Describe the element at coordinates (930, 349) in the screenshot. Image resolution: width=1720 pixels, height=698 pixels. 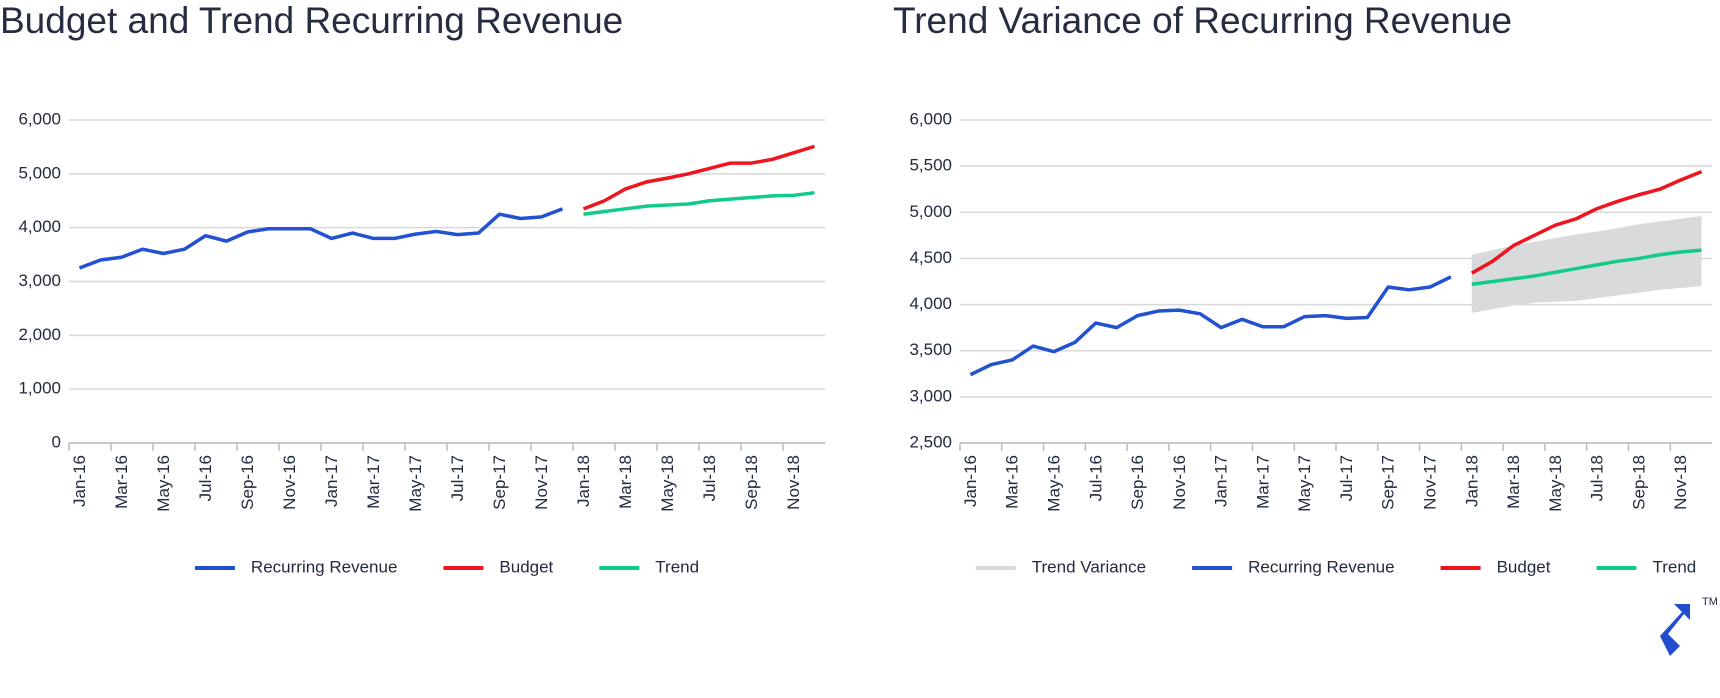
I see `y-tick-label: 3,500` at that location.